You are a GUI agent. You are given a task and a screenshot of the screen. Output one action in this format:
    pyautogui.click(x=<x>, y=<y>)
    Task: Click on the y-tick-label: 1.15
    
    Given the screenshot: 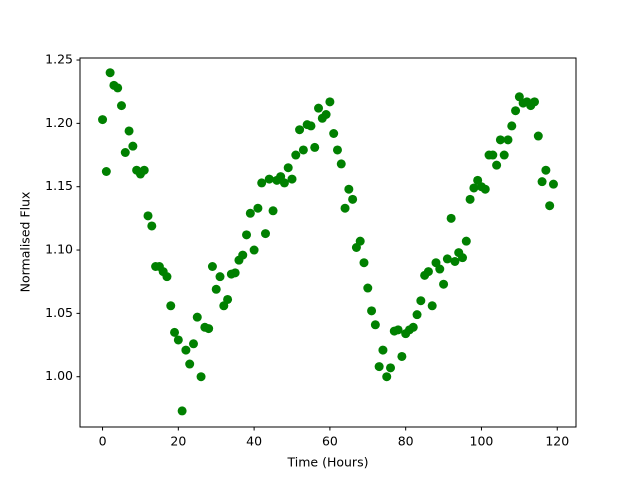 What is the action you would take?
    pyautogui.click(x=59, y=185)
    